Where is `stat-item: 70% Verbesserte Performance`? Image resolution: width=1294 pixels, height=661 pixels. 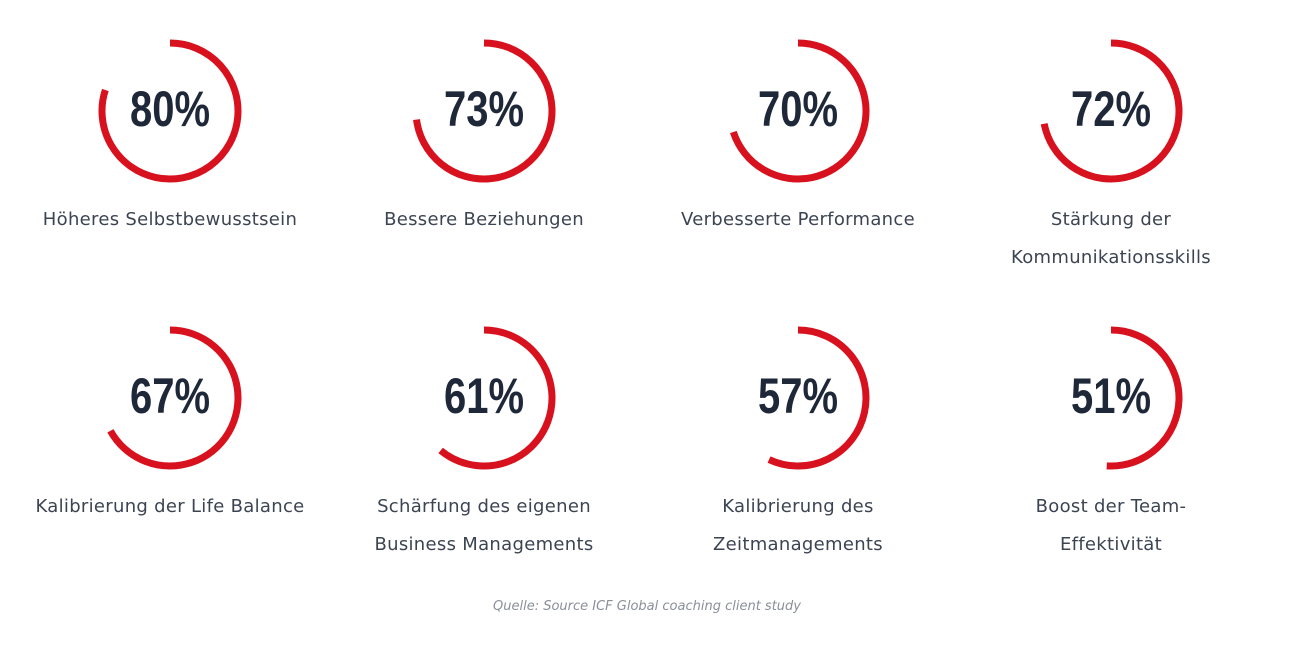 stat-item: 70% Verbesserte Performance is located at coordinates (798, 137).